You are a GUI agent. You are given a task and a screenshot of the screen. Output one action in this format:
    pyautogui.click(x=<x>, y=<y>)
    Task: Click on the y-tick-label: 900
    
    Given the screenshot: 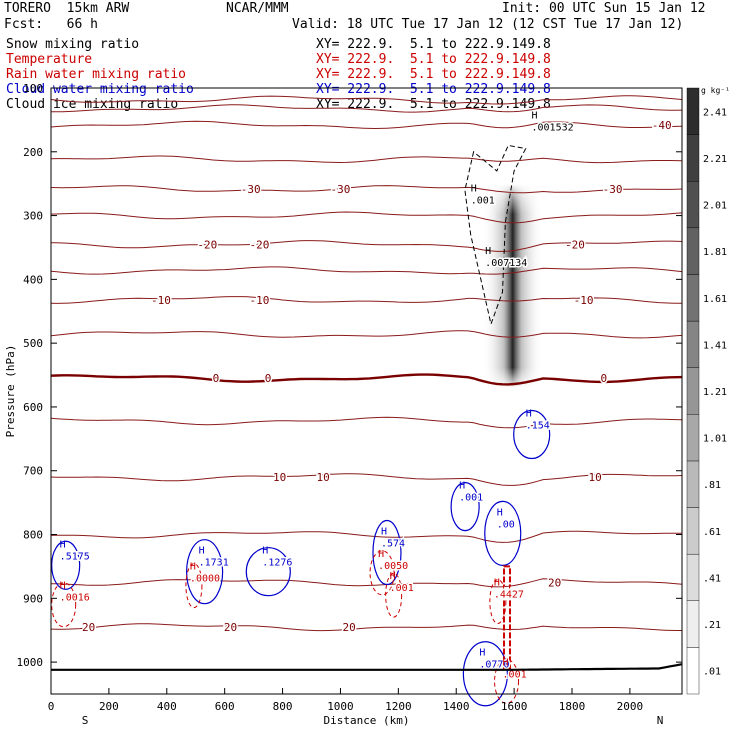 What is the action you would take?
    pyautogui.click(x=33, y=598)
    